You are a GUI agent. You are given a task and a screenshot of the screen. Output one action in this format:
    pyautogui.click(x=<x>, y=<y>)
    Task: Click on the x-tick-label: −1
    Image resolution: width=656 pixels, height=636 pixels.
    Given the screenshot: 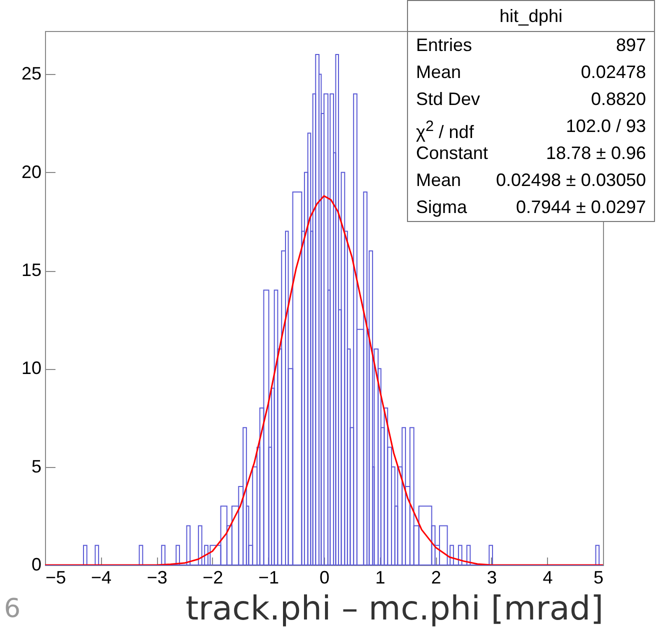 What is the action you would take?
    pyautogui.click(x=268, y=578)
    